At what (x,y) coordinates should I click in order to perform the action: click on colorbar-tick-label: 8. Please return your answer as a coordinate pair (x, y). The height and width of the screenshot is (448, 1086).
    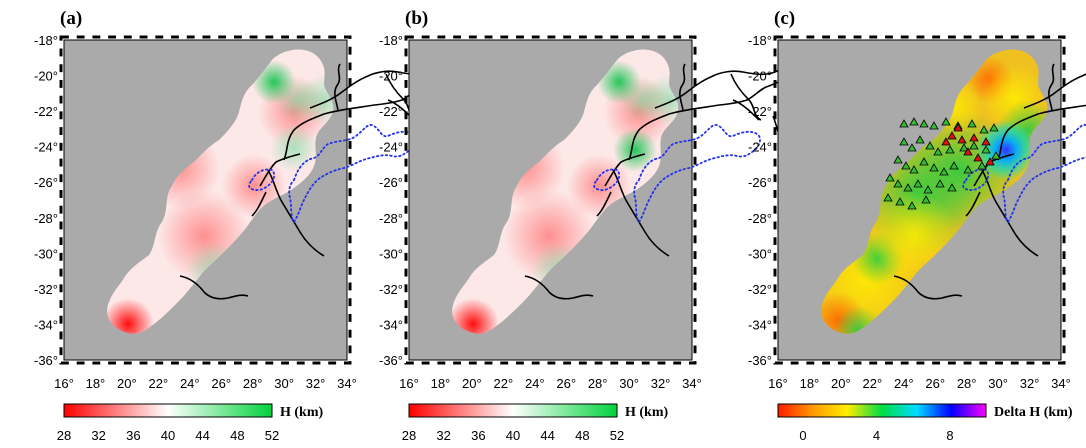
    Looking at the image, I should click on (949, 435).